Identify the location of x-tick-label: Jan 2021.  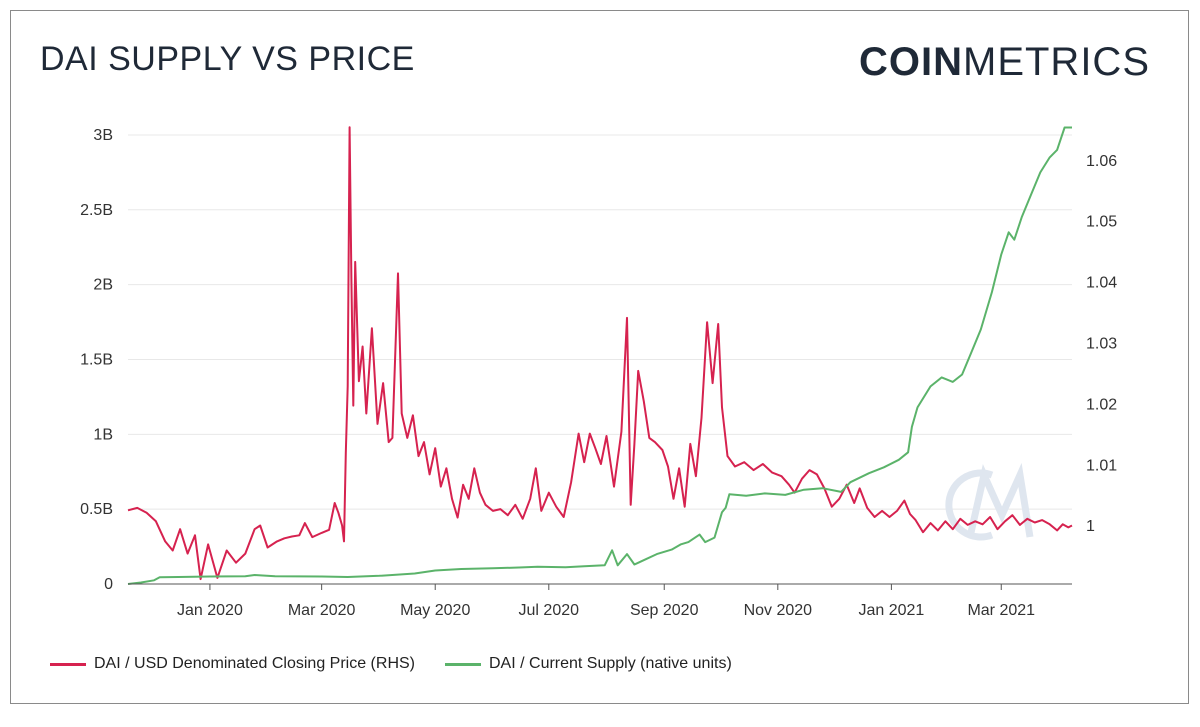
(891, 610).